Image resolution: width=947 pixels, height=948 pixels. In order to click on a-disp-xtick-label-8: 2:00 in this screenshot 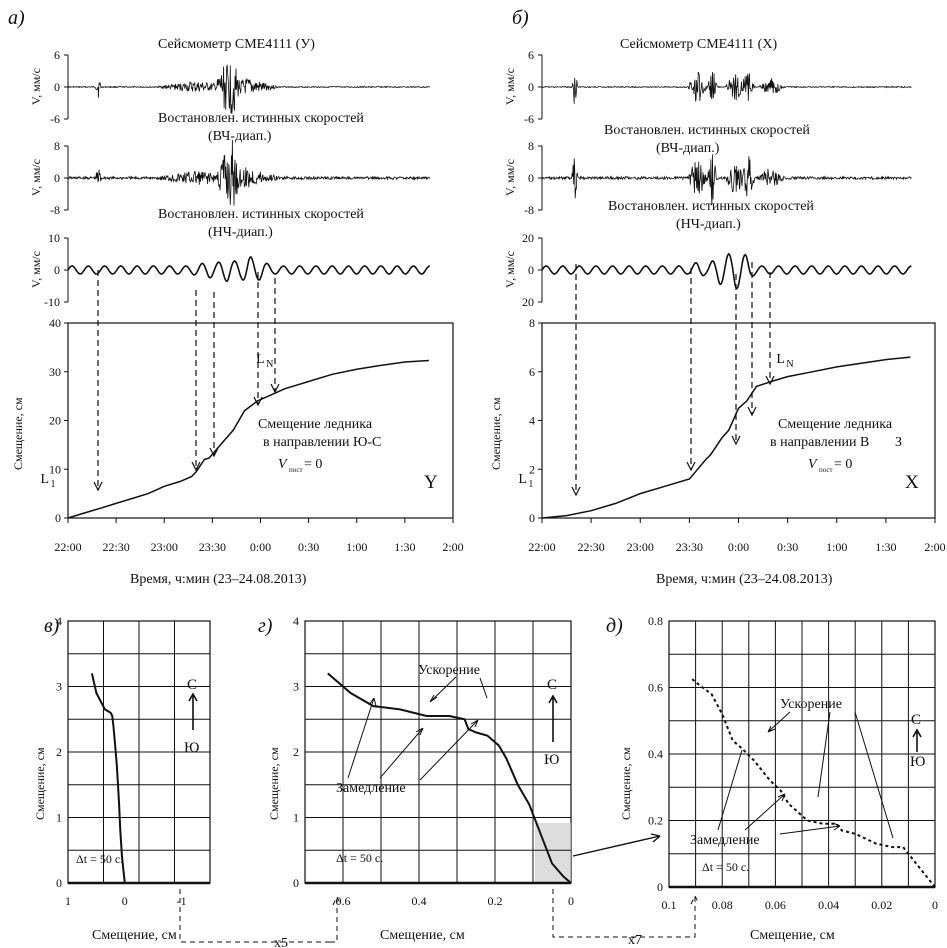, I will do `click(452, 547)`.